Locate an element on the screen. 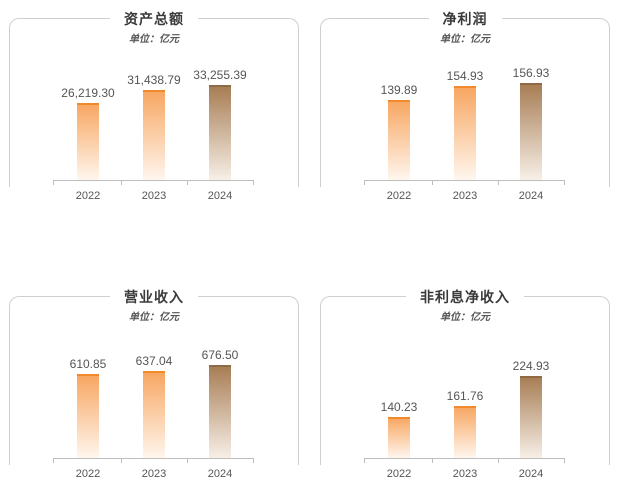 This screenshot has height=486, width=619. bar-chart-non-interest-income: 140.23 2022 161.76 2023 224.93 2024 is located at coordinates (464, 419).